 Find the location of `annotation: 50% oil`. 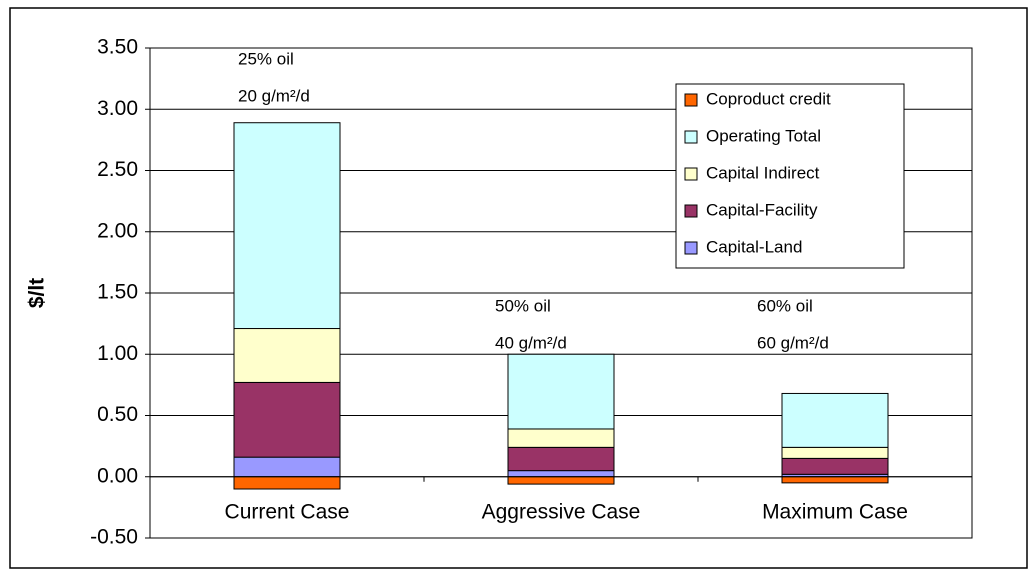

annotation: 50% oil is located at coordinates (523, 305).